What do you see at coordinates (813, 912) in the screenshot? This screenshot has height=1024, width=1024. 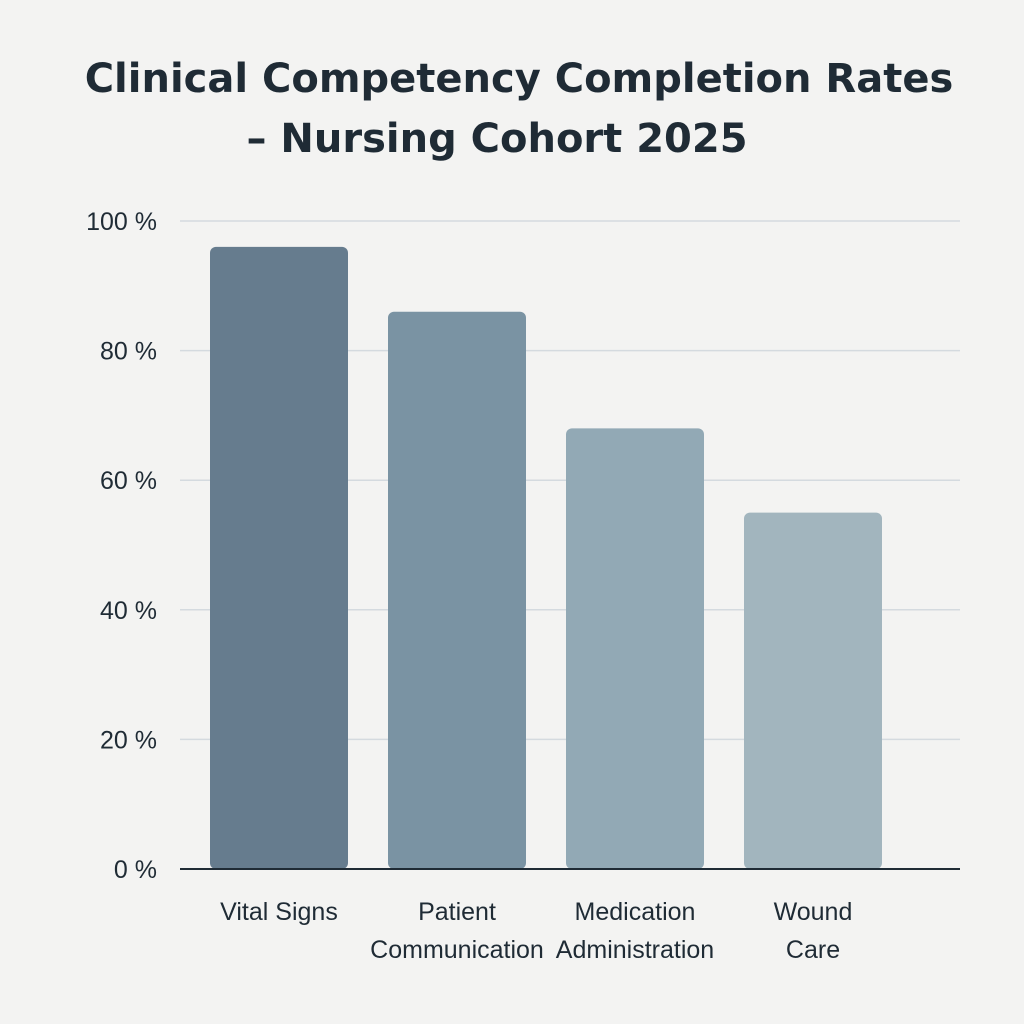 I see `x-category-label-line: Wound` at bounding box center [813, 912].